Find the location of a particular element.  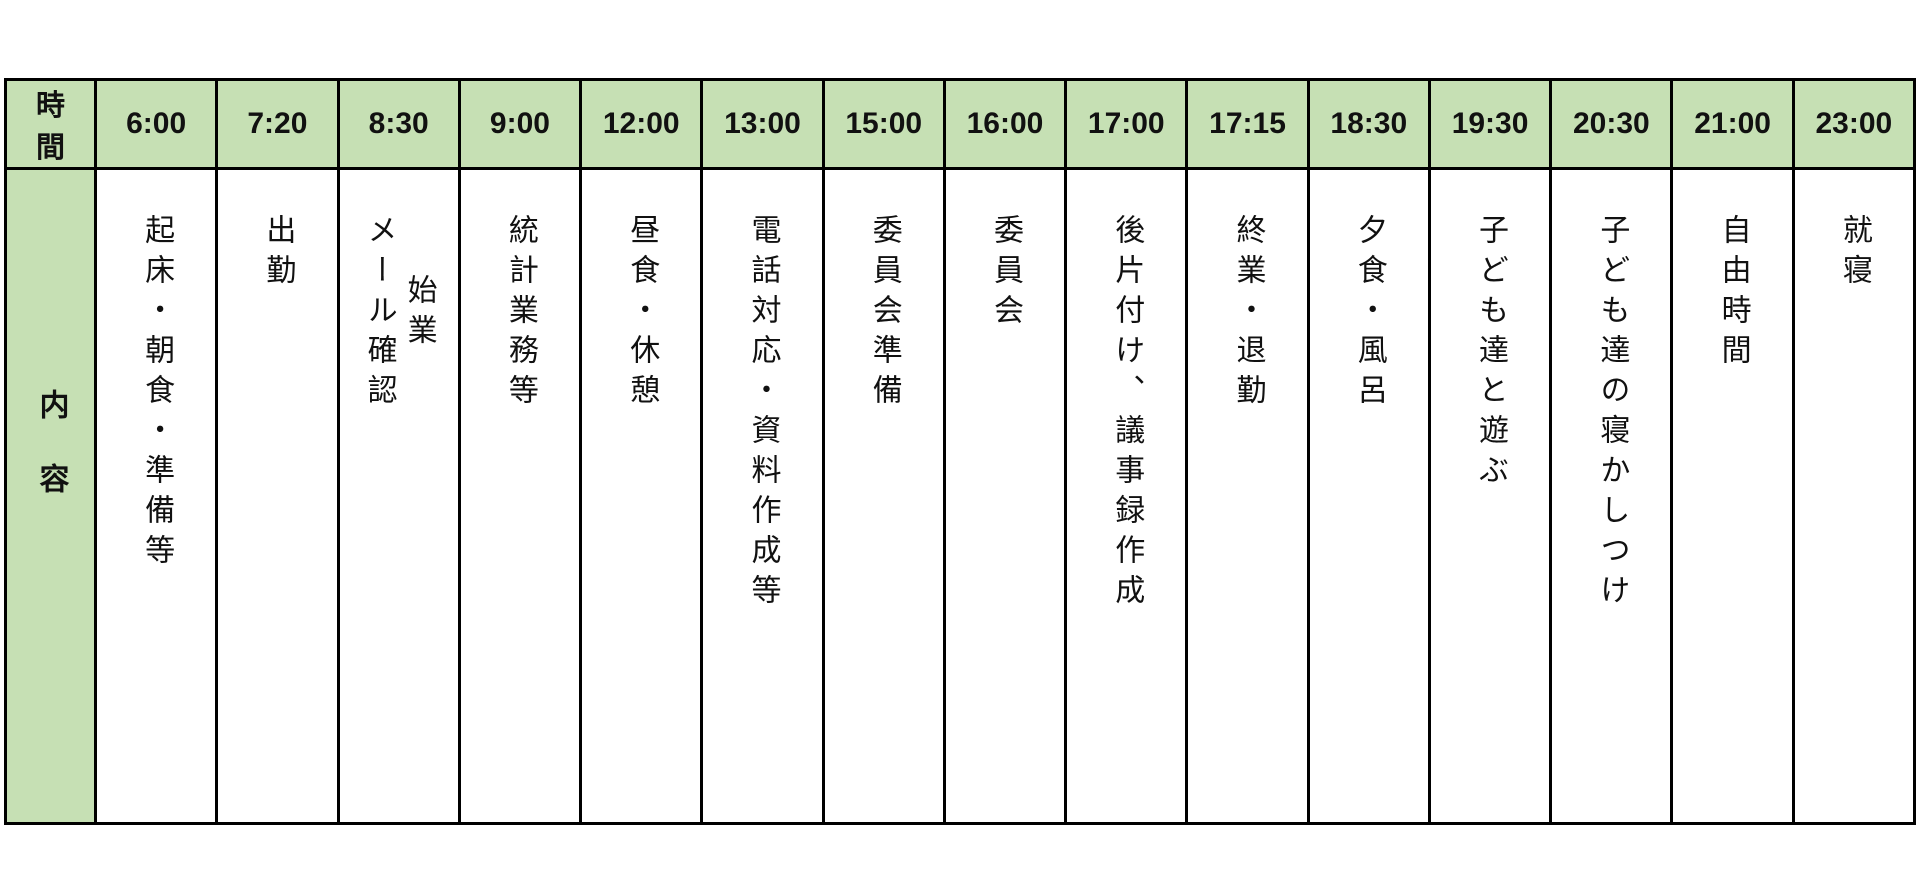

schedule-cell-8-30: 始業 メール確認 is located at coordinates (398, 496).